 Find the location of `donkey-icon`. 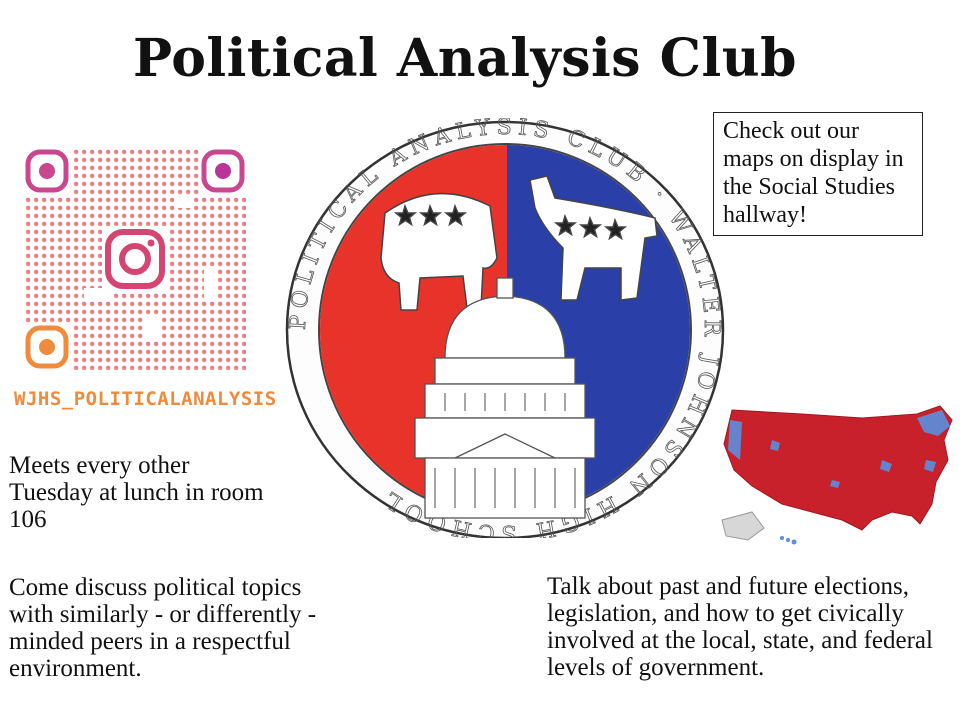

donkey-icon is located at coordinates (593, 238).